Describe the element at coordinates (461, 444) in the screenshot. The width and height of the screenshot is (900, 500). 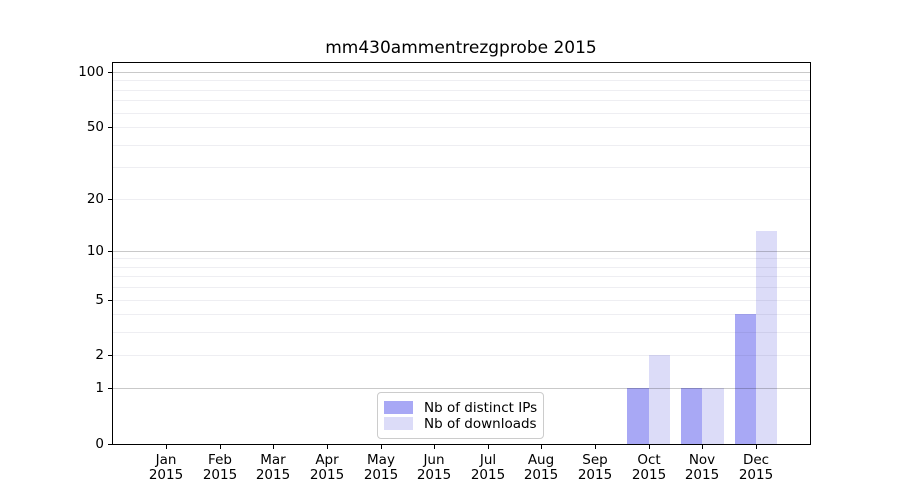
I see `bottom-spine` at that location.